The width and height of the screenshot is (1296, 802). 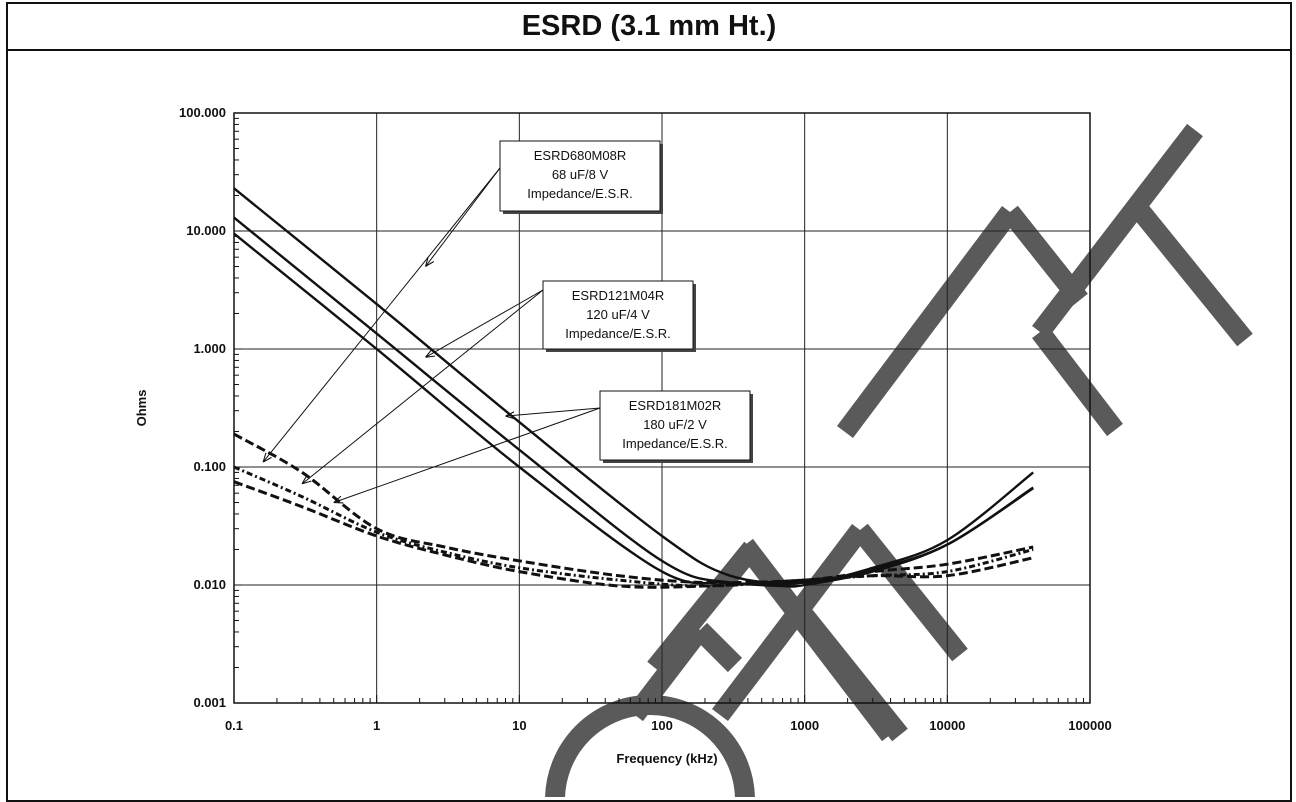 I want to click on y-tick-label: 10.000, so click(x=206, y=230).